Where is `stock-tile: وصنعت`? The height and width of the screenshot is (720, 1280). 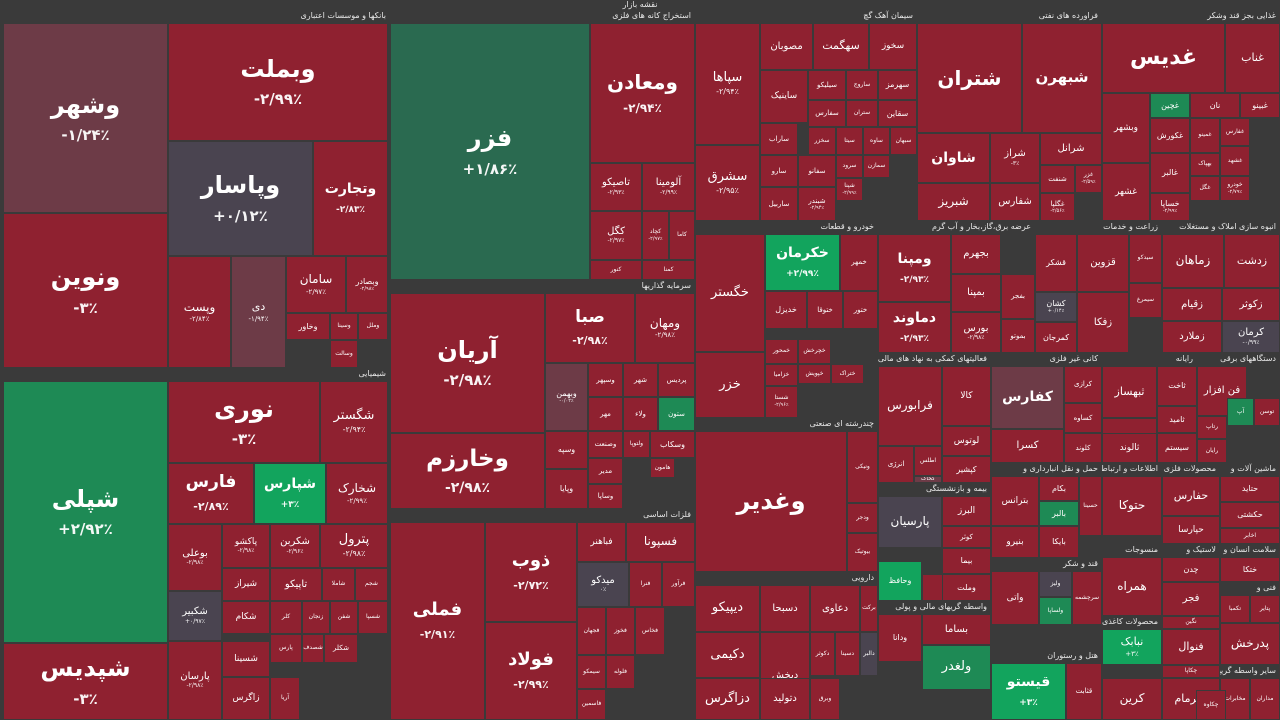
stock-tile: وصنعت is located at coordinates (605, 444).